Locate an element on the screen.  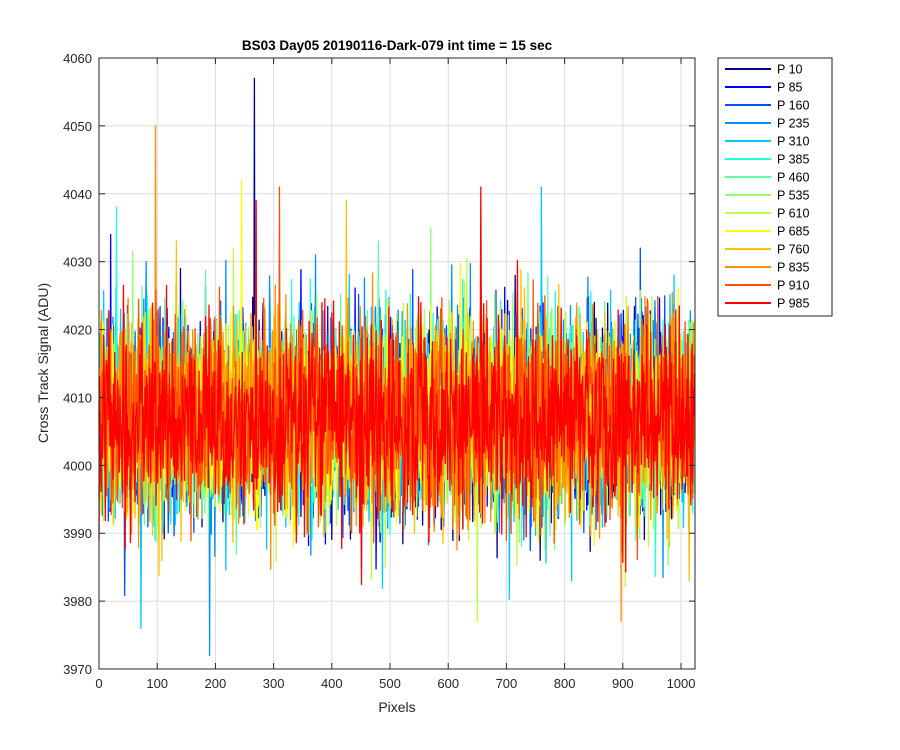
legend-entry: P 460 is located at coordinates (793, 178).